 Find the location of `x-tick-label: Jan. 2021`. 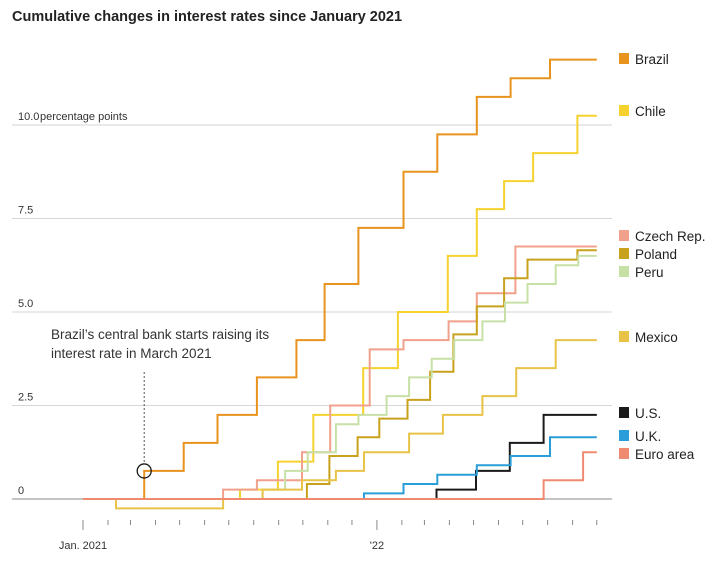

x-tick-label: Jan. 2021 is located at coordinates (83, 546).